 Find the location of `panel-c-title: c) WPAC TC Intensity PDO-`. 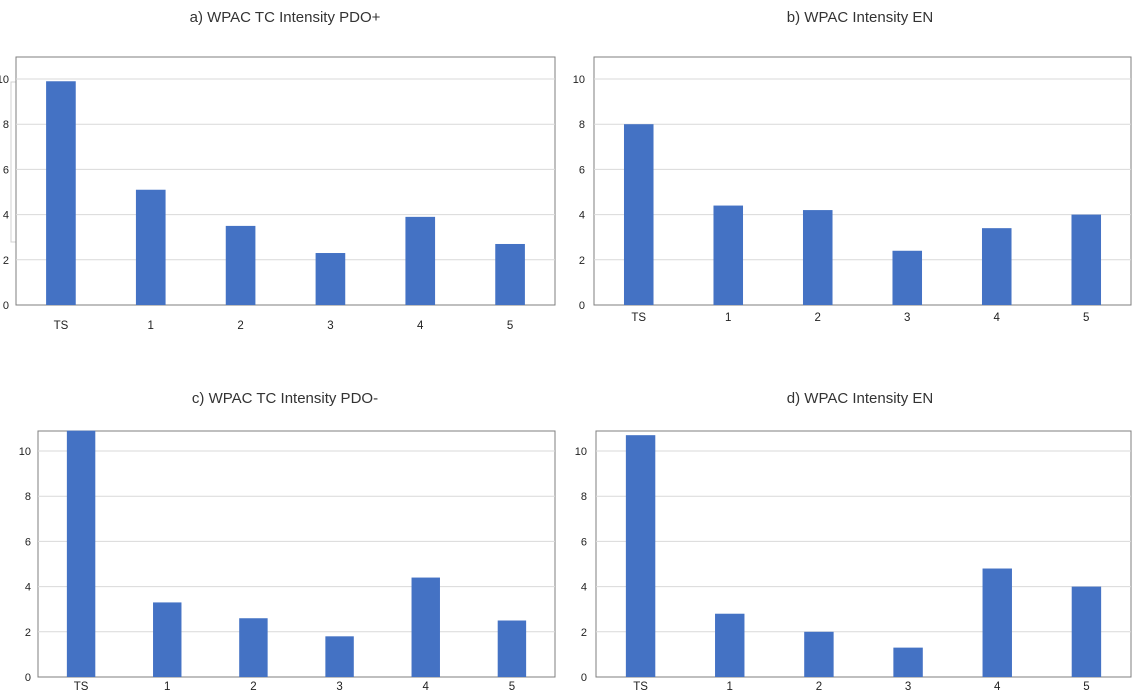

panel-c-title: c) WPAC TC Intensity PDO- is located at coordinates (285, 398).